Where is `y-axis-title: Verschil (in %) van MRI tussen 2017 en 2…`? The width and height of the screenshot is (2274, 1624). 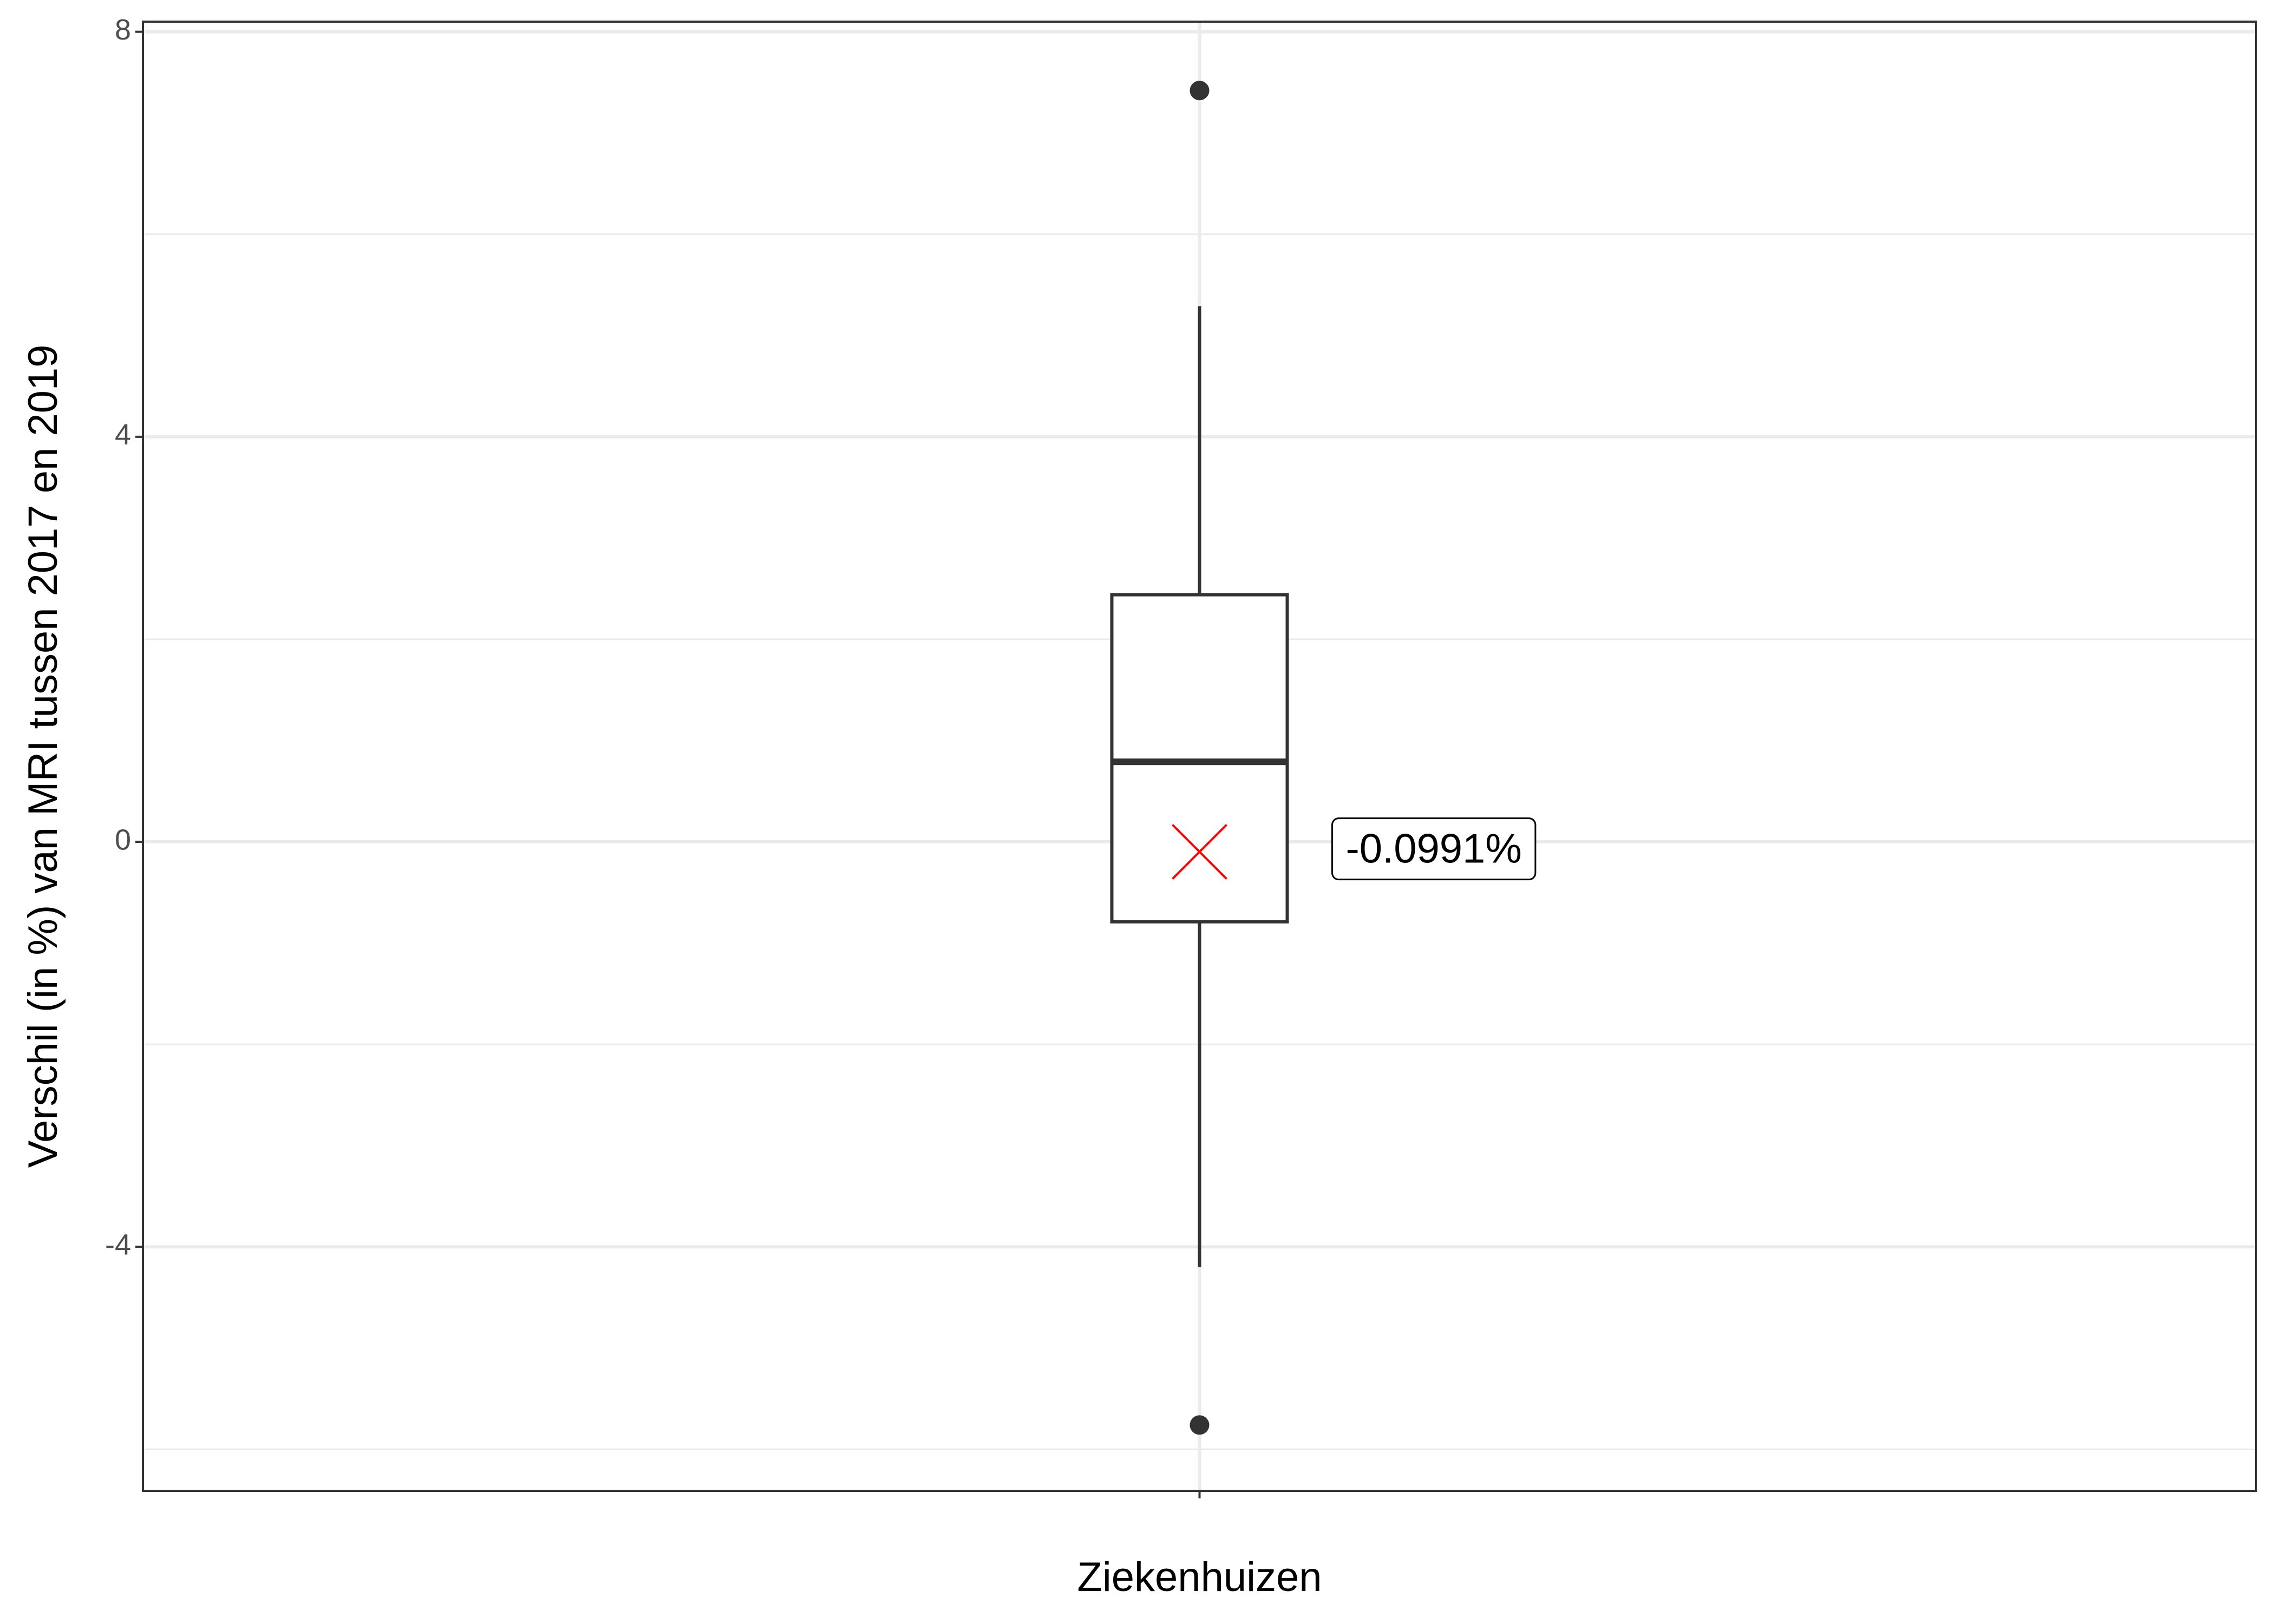 y-axis-title: Verschil (in %) van MRI tussen 2017 en 2… is located at coordinates (43, 756).